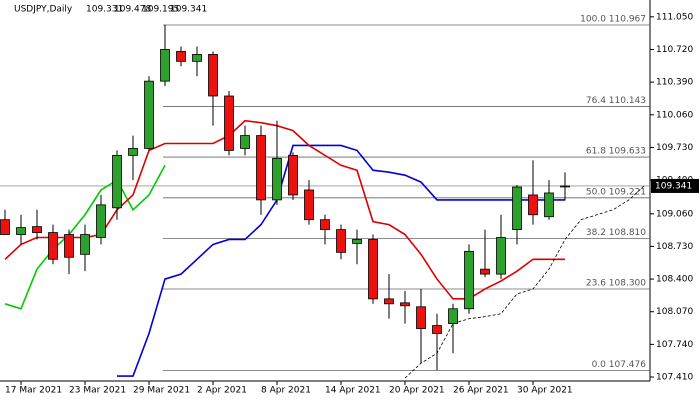  Describe the element at coordinates (674, 115) in the screenshot. I see `y-tick-label: 110.060` at that location.